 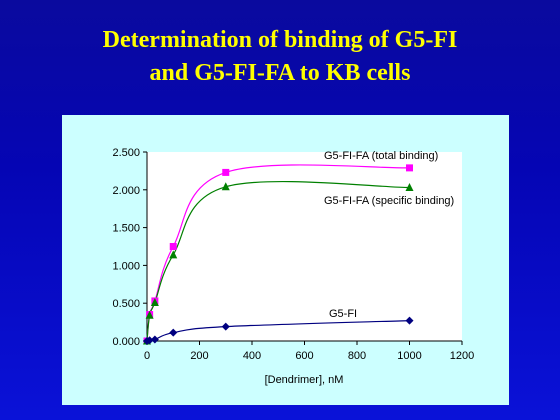 I want to click on y-tick-label: 2.000, so click(x=126, y=191).